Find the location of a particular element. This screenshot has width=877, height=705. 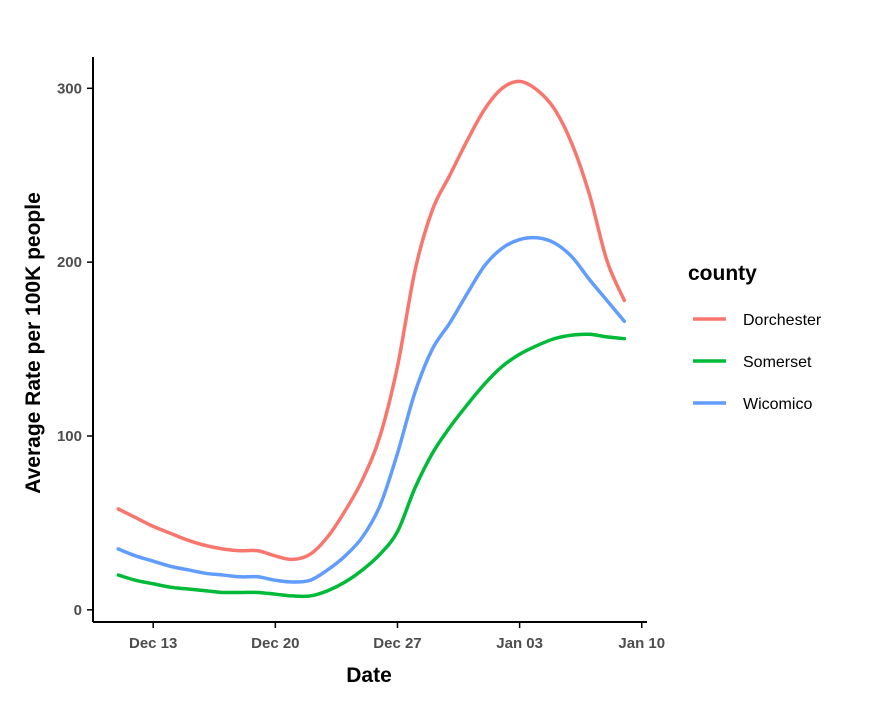

x-tick-label: Dec 13 is located at coordinates (153, 643).